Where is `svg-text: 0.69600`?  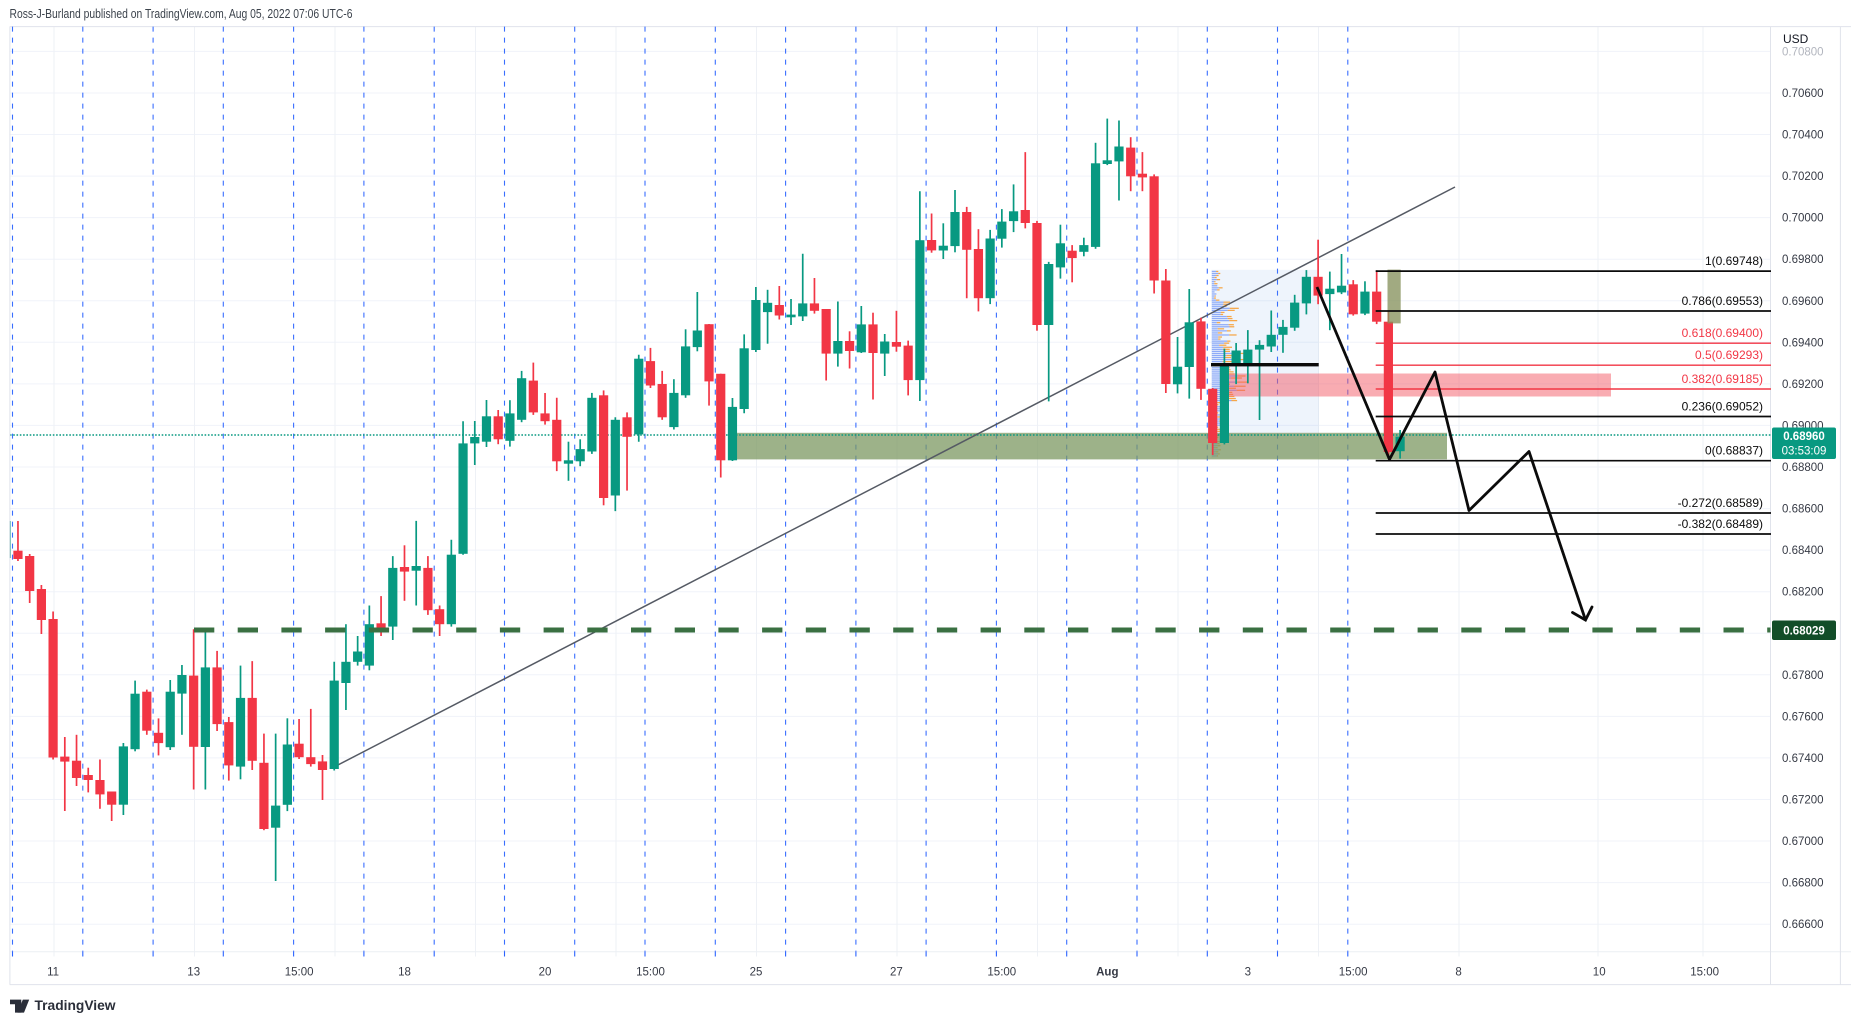 svg-text: 0.69600 is located at coordinates (1803, 302).